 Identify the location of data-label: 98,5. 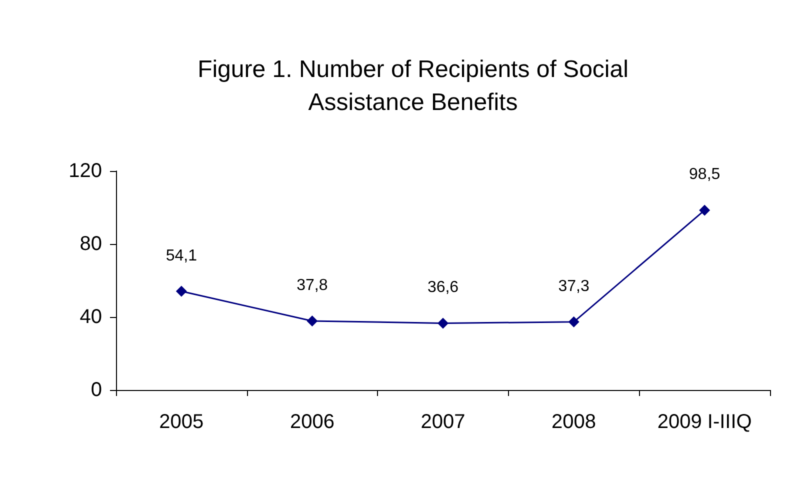
(704, 175).